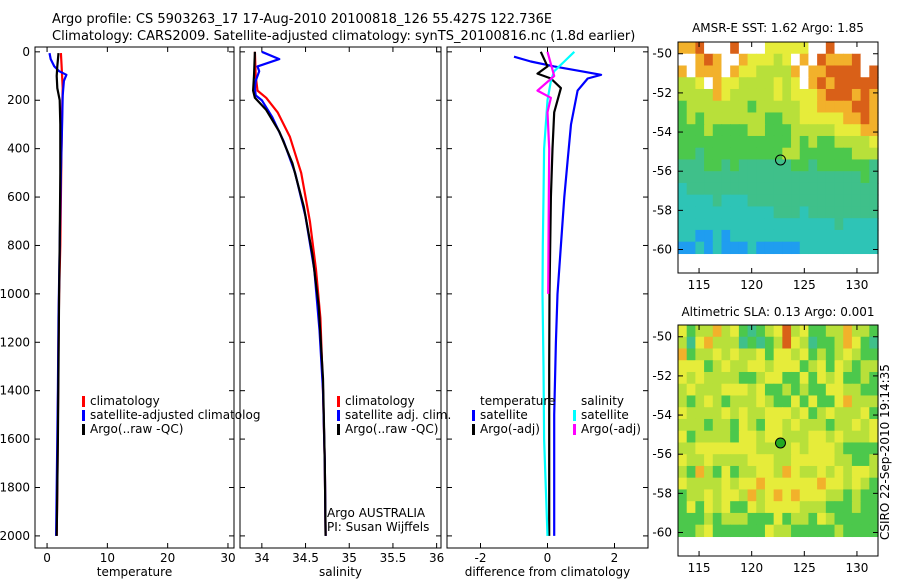 This screenshot has width=900, height=580. What do you see at coordinates (546, 172) in the screenshot?
I see `series-line-salinity-argo-adj-` at bounding box center [546, 172].